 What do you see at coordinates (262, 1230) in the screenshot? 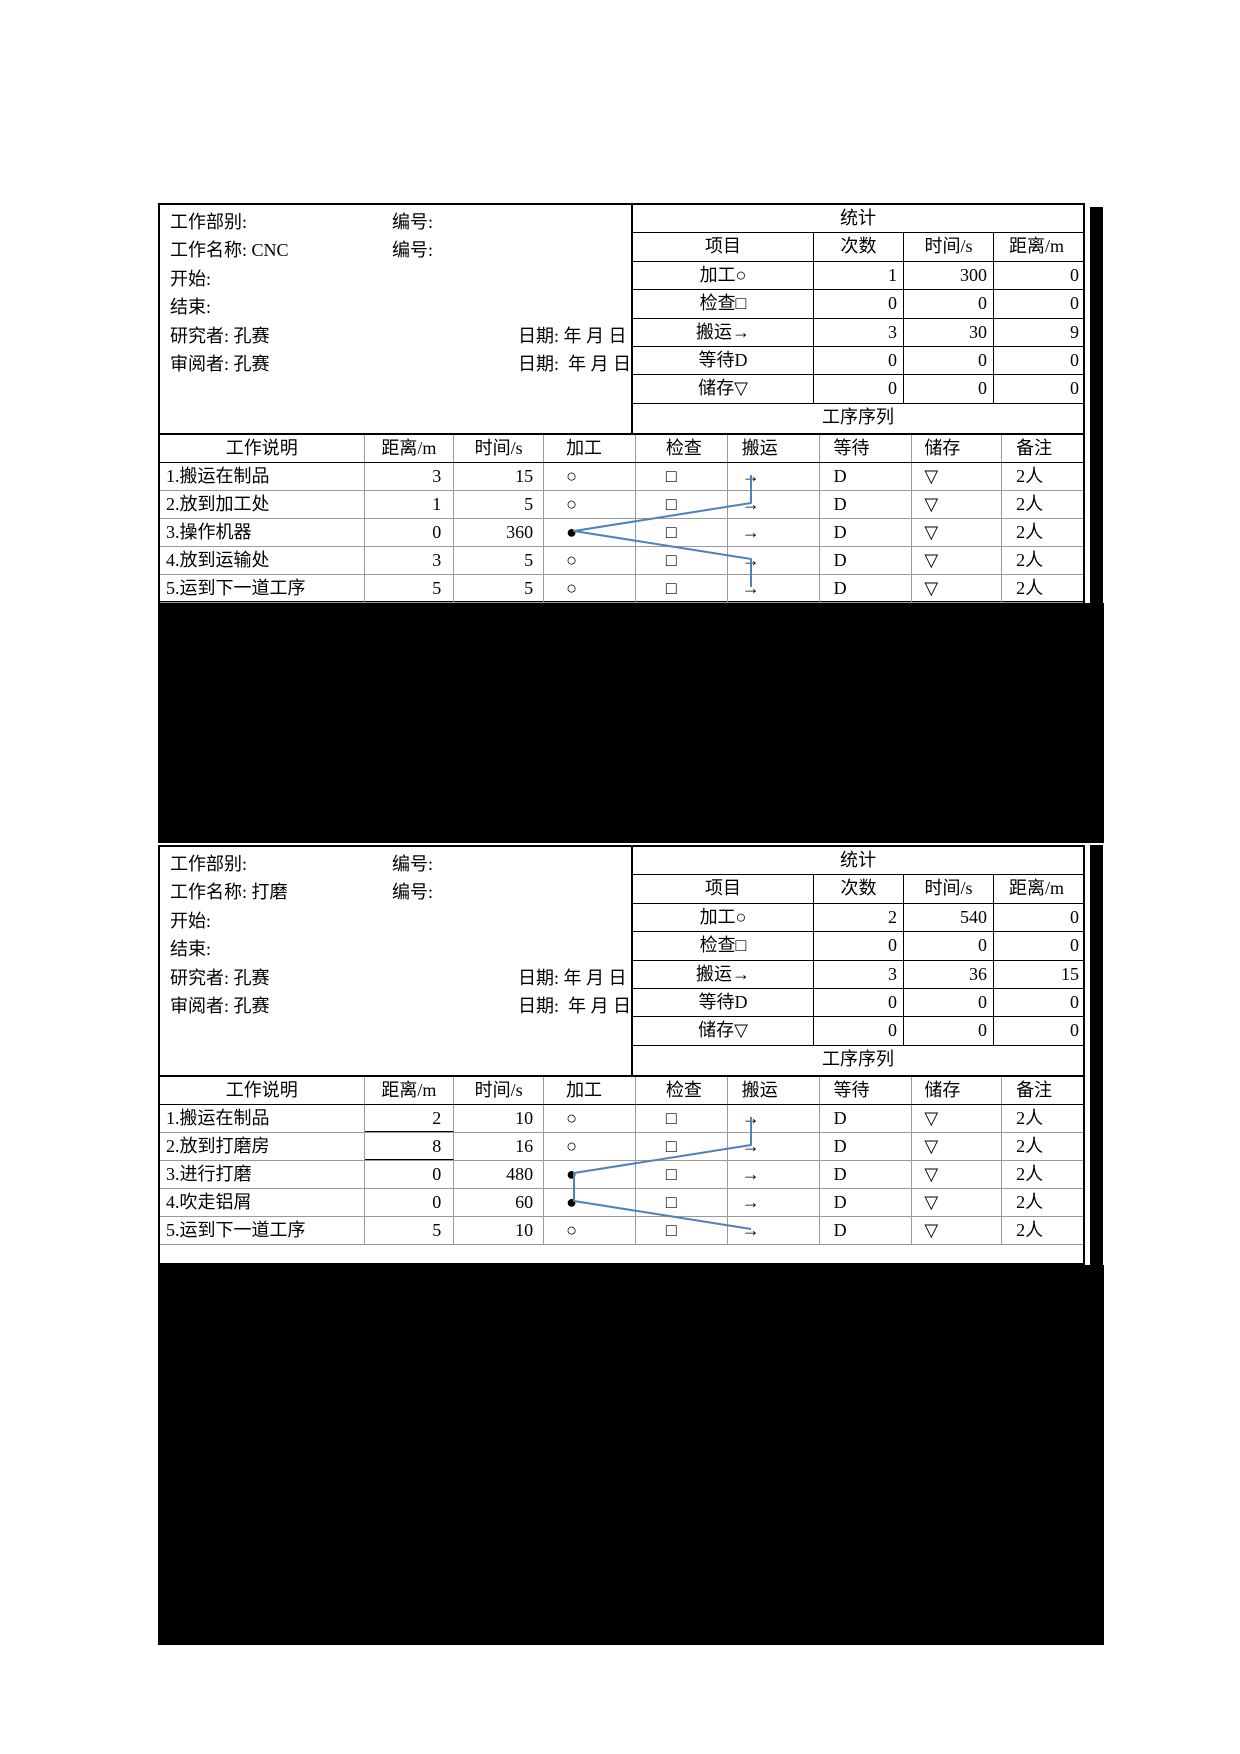
I see `work-step-description: 5.运到下一道工序` at bounding box center [262, 1230].